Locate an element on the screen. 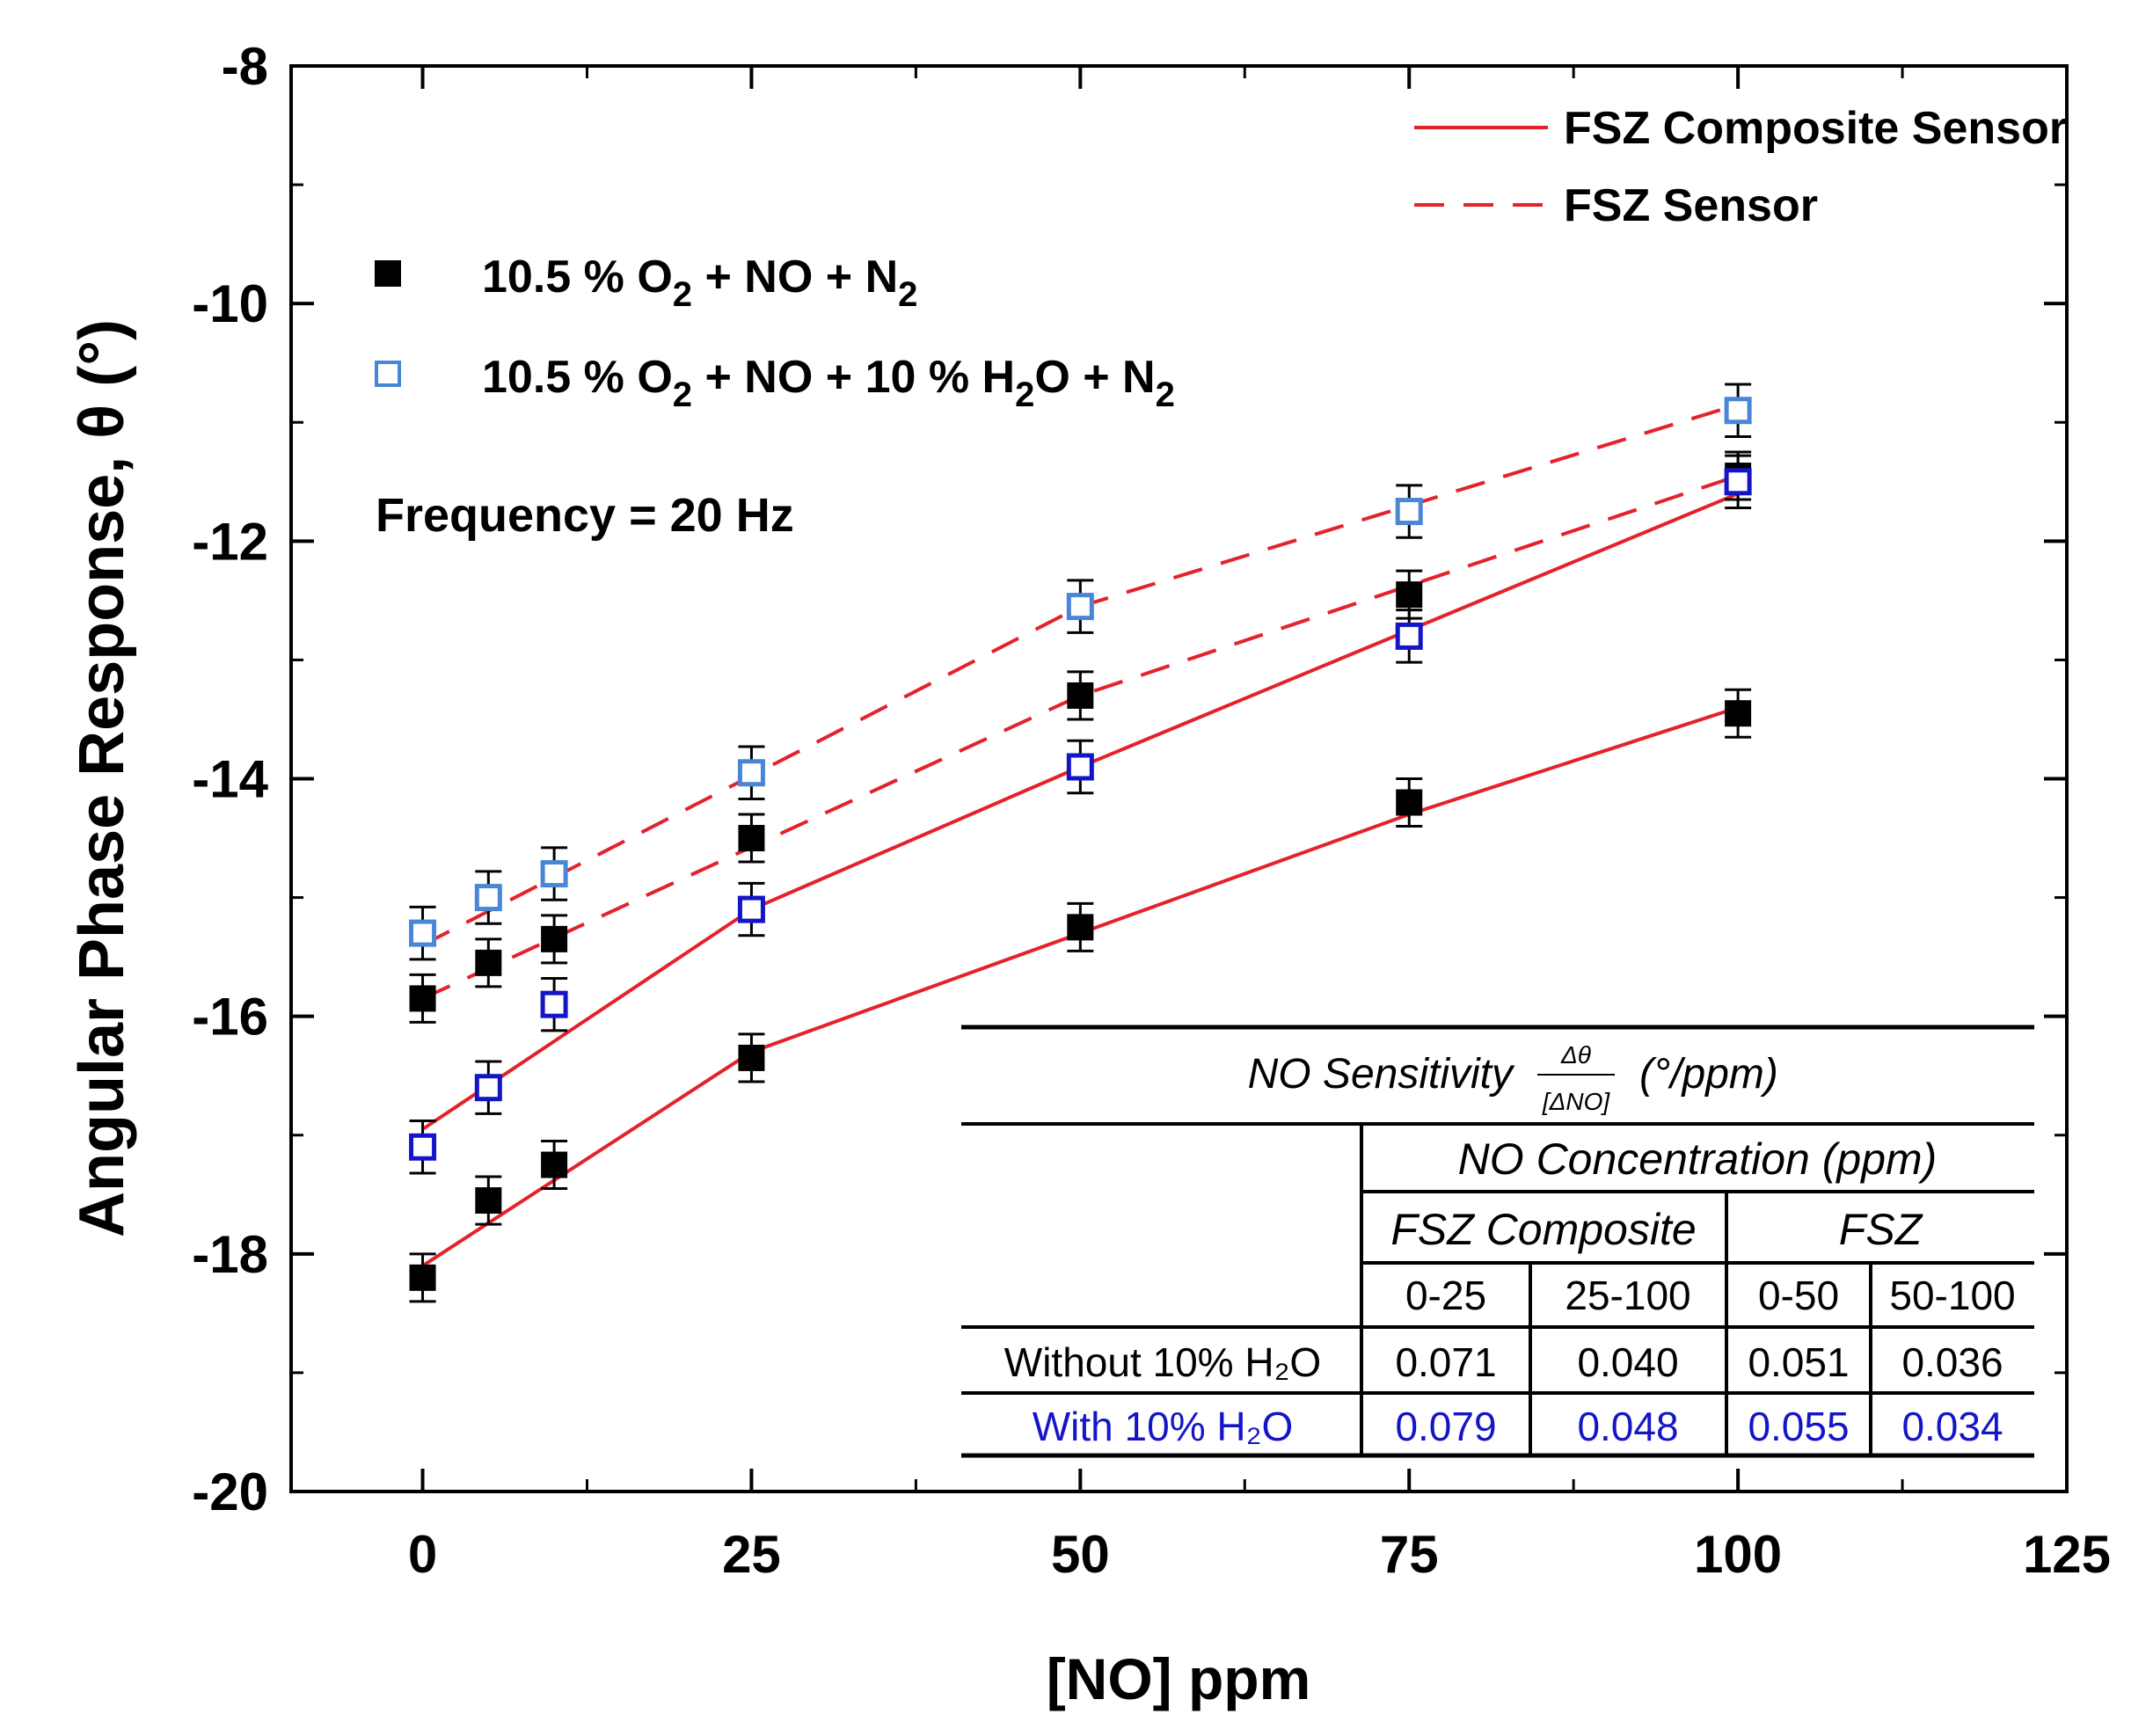 The height and width of the screenshot is (1736, 2153). legend-label: 10.5 % O2 + NO + 10 % H2O + N2 is located at coordinates (828, 383).